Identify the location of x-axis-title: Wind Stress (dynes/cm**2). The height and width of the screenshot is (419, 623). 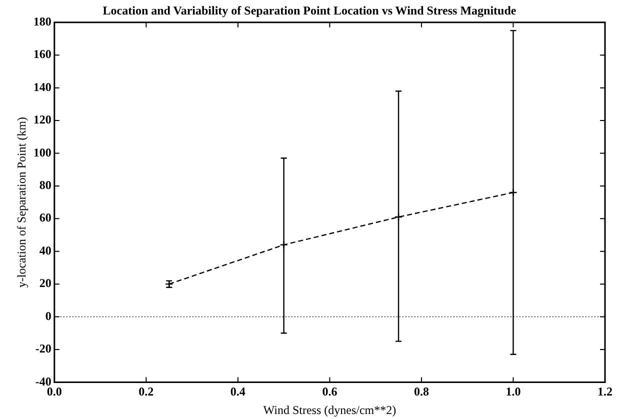
(329, 409).